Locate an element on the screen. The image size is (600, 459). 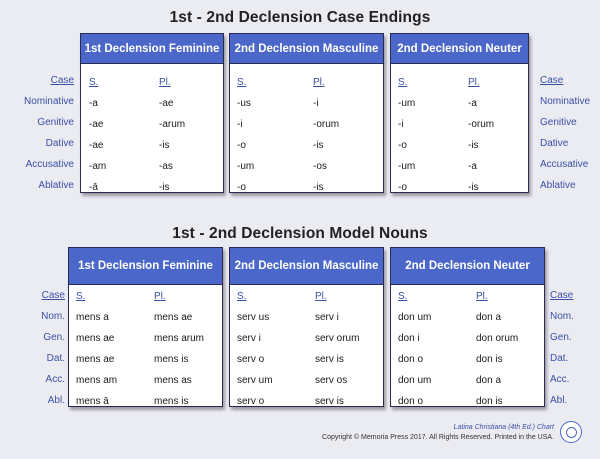
ending-cell: serv orum is located at coordinates (337, 338).